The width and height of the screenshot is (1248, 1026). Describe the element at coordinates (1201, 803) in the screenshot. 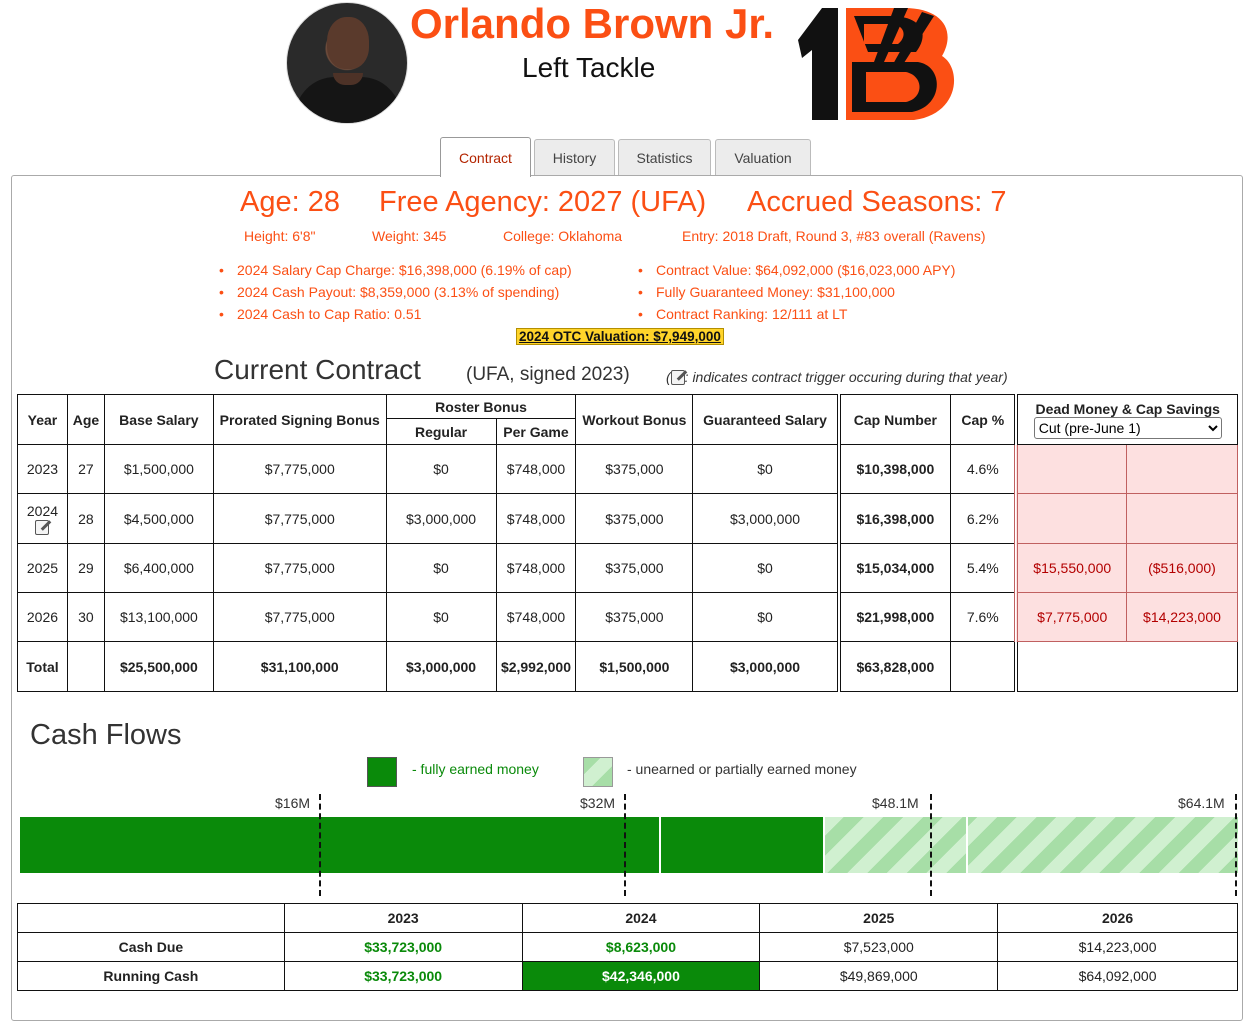

I see `tick-label: $64.1M` at that location.